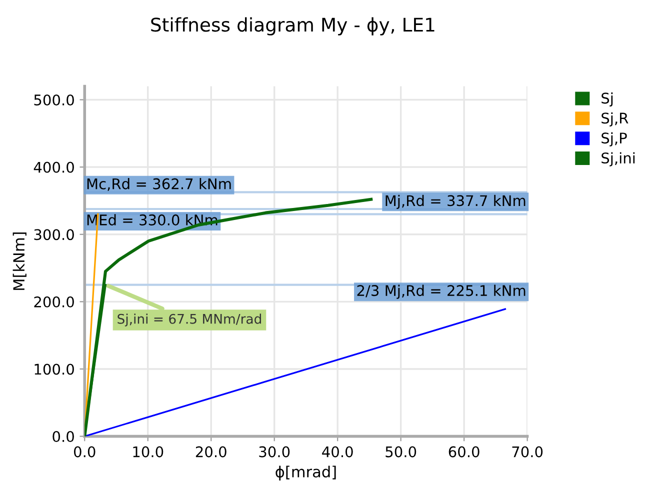  I want to click on x-tick-label: 0.0, so click(85, 452).